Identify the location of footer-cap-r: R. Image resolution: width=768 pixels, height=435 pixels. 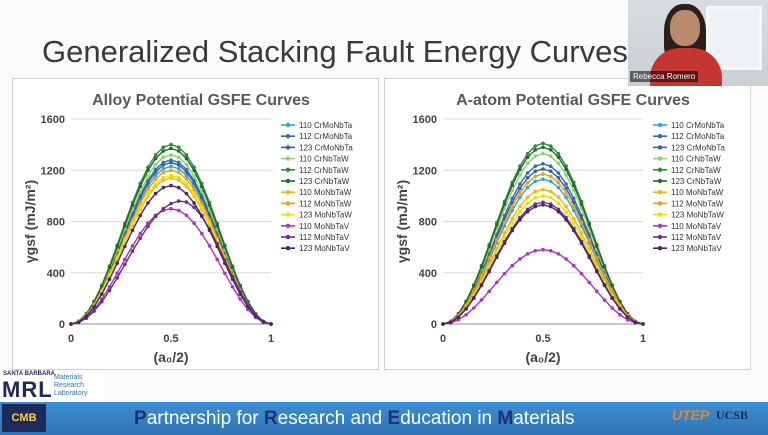
(270, 418).